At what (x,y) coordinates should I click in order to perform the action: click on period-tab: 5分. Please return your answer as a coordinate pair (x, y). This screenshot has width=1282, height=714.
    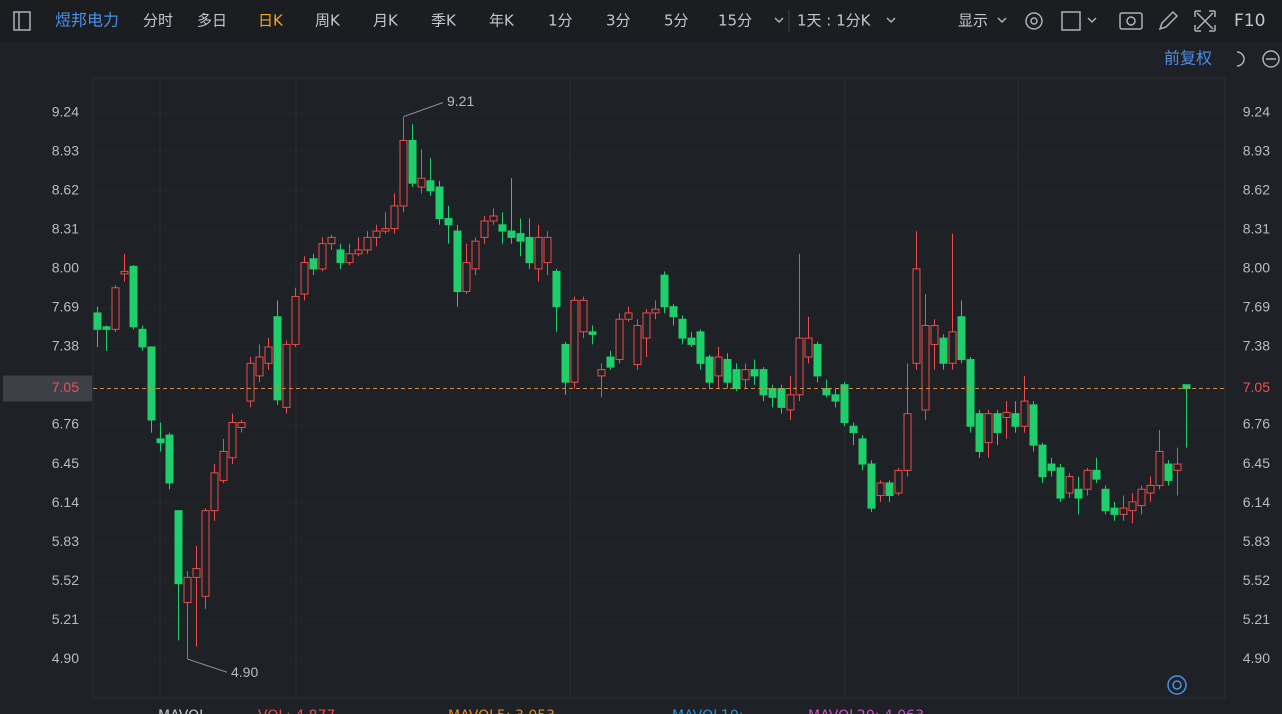
    Looking at the image, I should click on (676, 21).